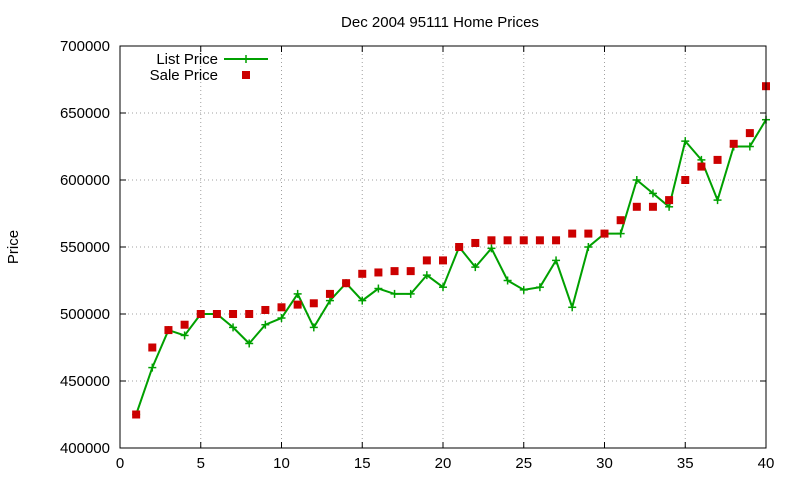  What do you see at coordinates (685, 463) in the screenshot?
I see `x-tick-label: 35` at bounding box center [685, 463].